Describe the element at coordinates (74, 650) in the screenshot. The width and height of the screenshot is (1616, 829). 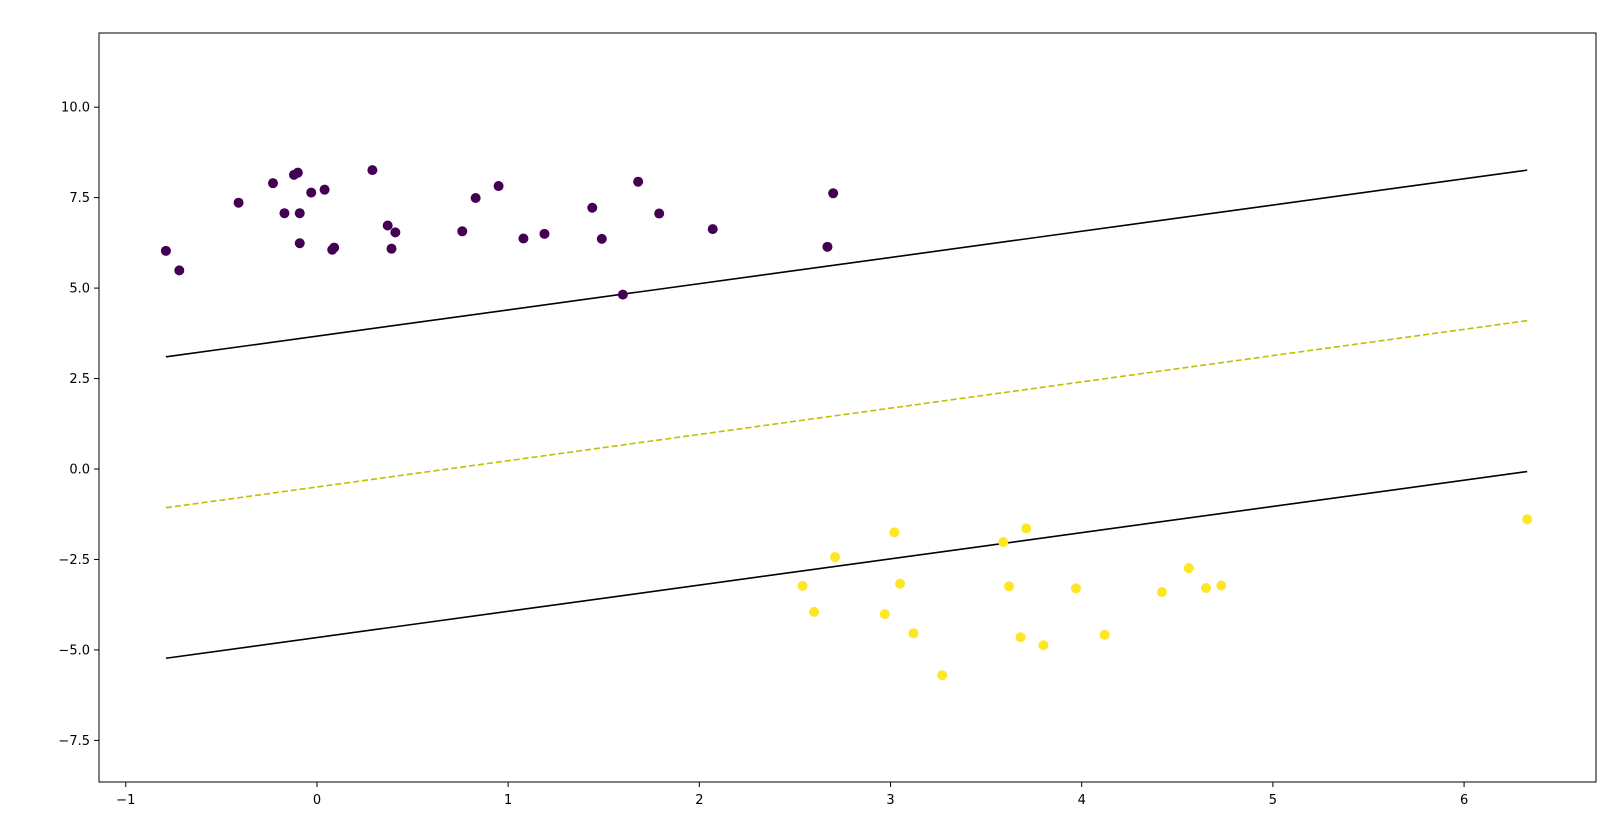
I see `y-tick-label: −5.0` at that location.